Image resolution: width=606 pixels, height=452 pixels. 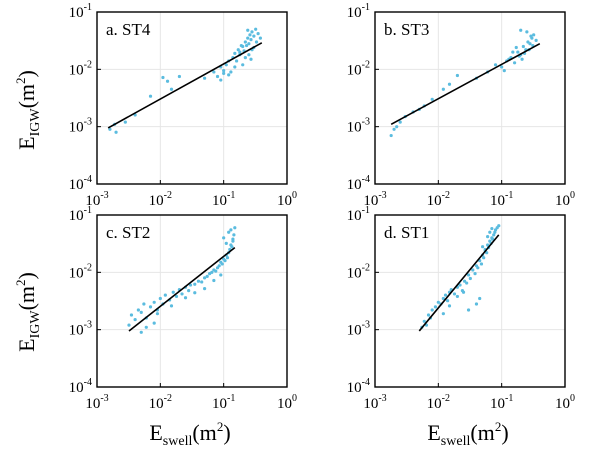 What do you see at coordinates (358, 126) in the screenshot?
I see `y-tick-label: 10⁻³` at bounding box center [358, 126].